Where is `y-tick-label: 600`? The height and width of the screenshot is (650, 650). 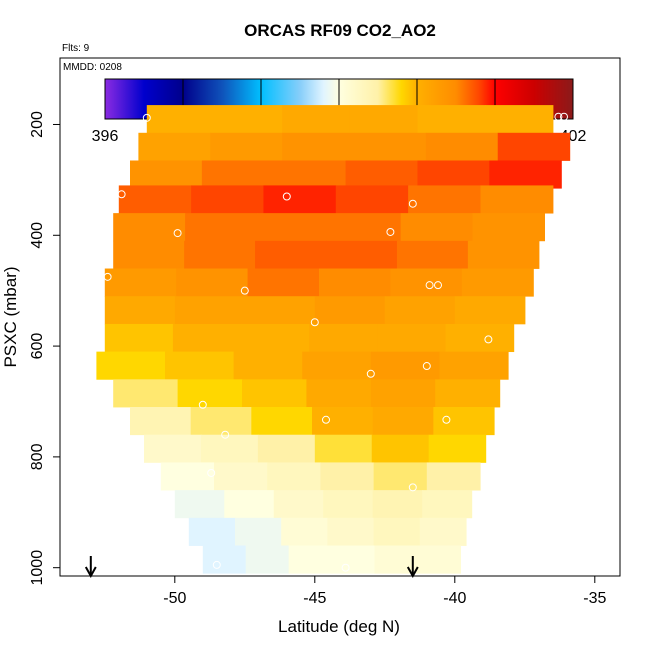 y-tick-label: 600 is located at coordinates (37, 346).